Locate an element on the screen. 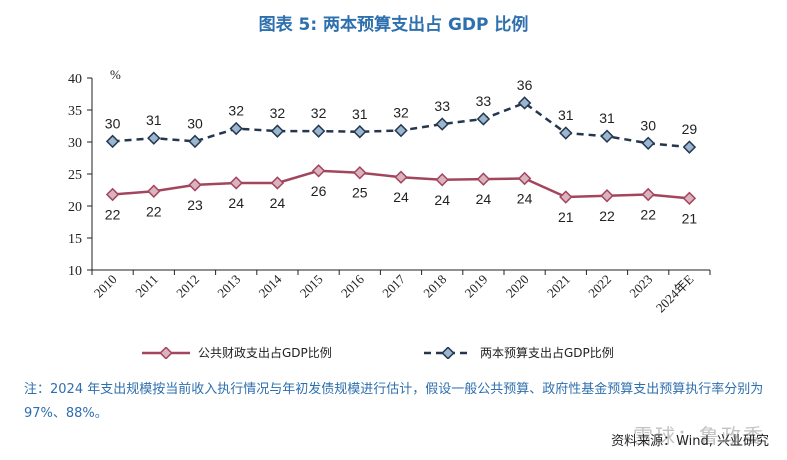 Image resolution: width=787 pixels, height=460 pixels. chart-title: 图表 5: 两本预算支出占 GDP 比例 is located at coordinates (393, 25).